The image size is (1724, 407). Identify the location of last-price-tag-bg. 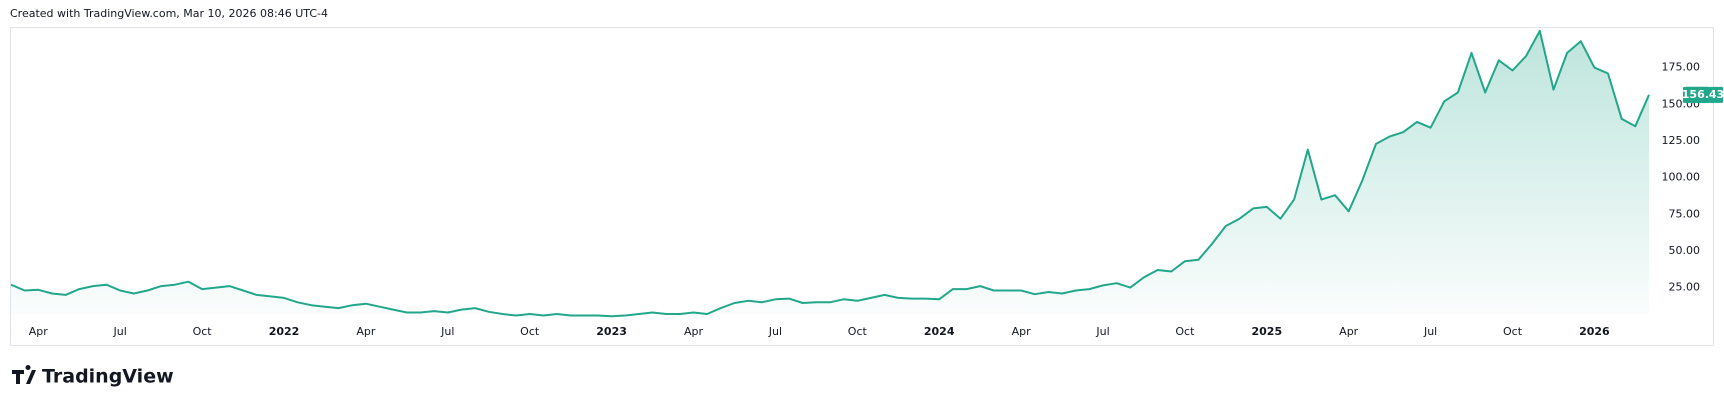
(1703, 94).